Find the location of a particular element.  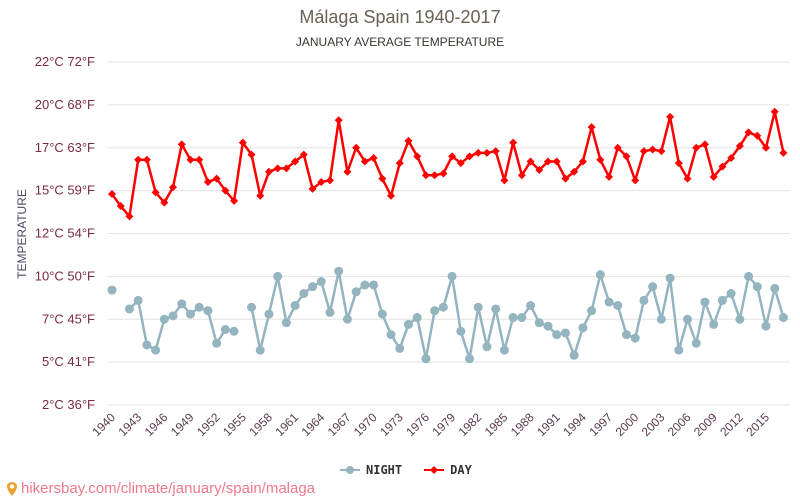

x-tick-label: 2000 is located at coordinates (627, 424).